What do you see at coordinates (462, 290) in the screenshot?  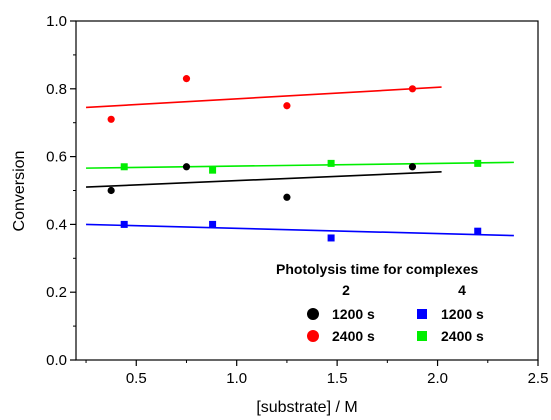 I see `legend-group-label-4: 4` at bounding box center [462, 290].